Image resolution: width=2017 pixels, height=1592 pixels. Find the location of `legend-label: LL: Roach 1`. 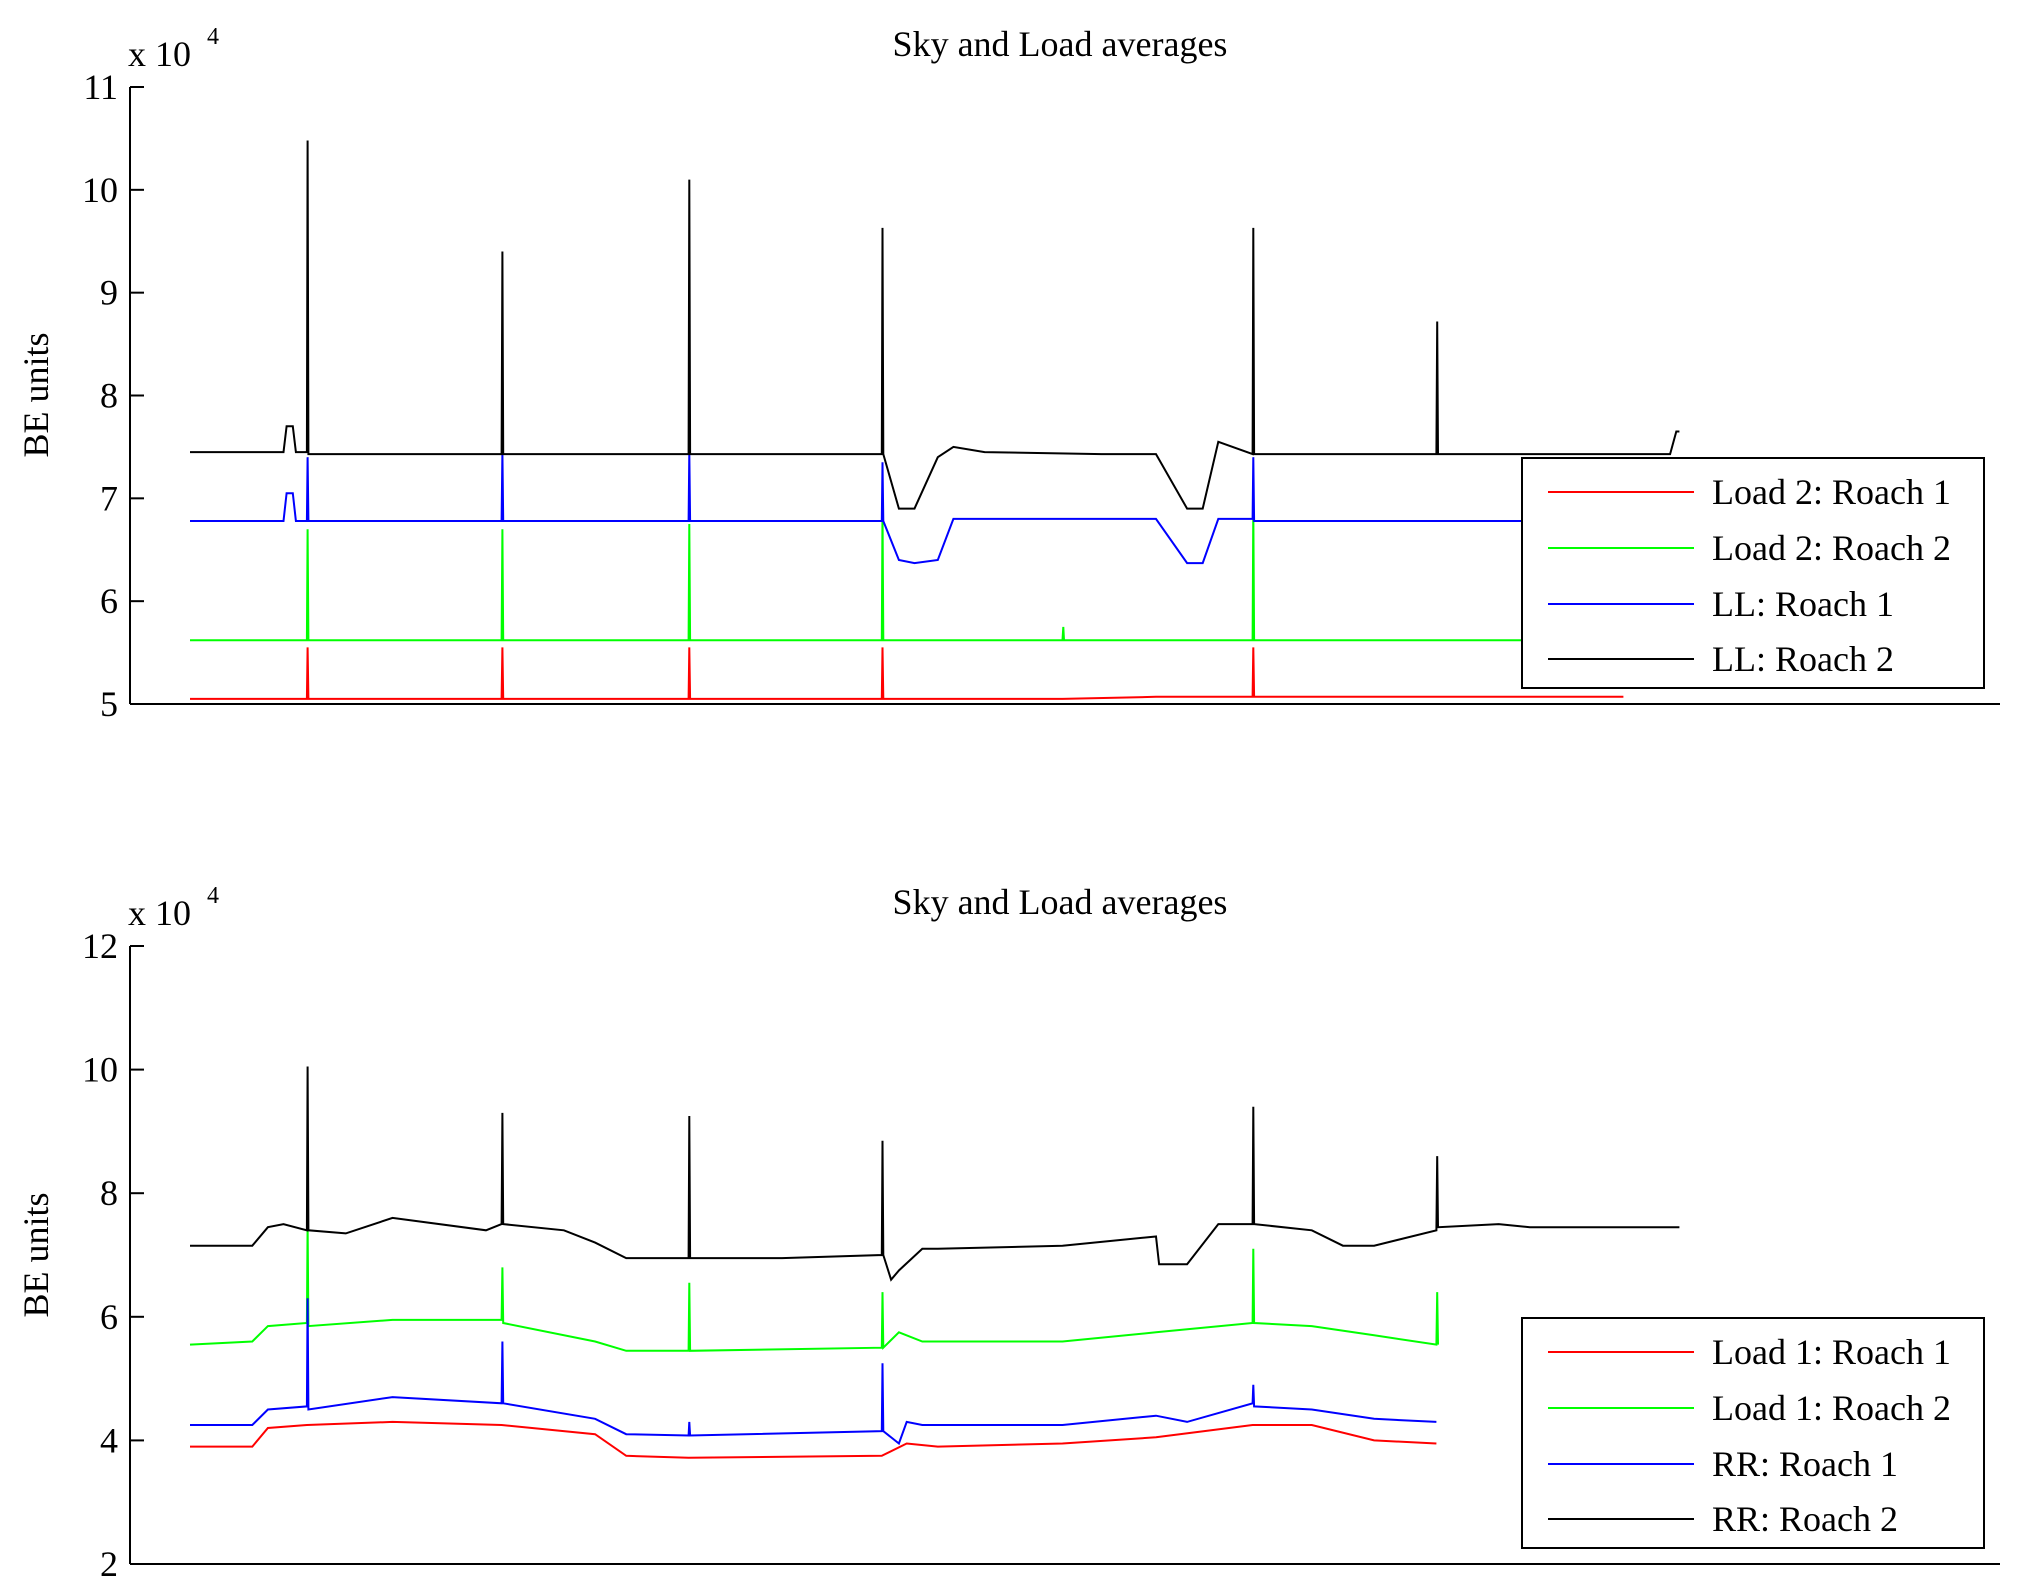

legend-label: LL: Roach 1 is located at coordinates (1803, 604).